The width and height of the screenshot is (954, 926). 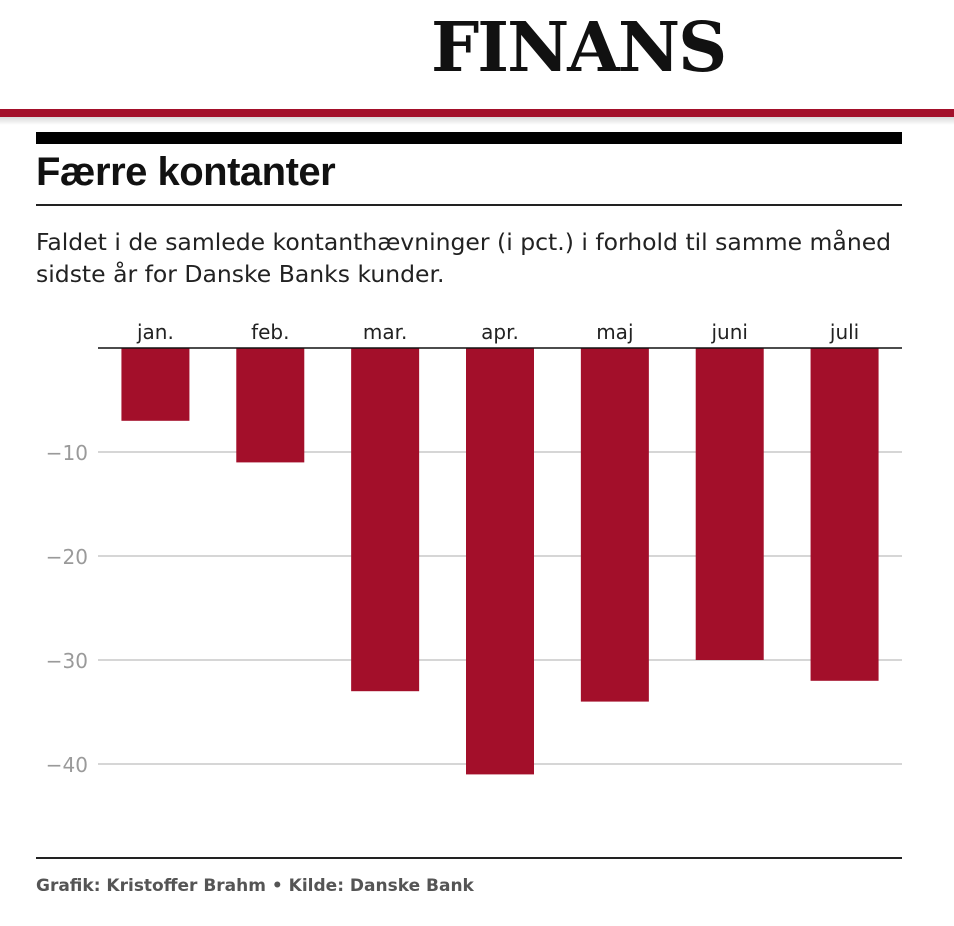 What do you see at coordinates (844, 332) in the screenshot?
I see `x-tick-label: juli` at bounding box center [844, 332].